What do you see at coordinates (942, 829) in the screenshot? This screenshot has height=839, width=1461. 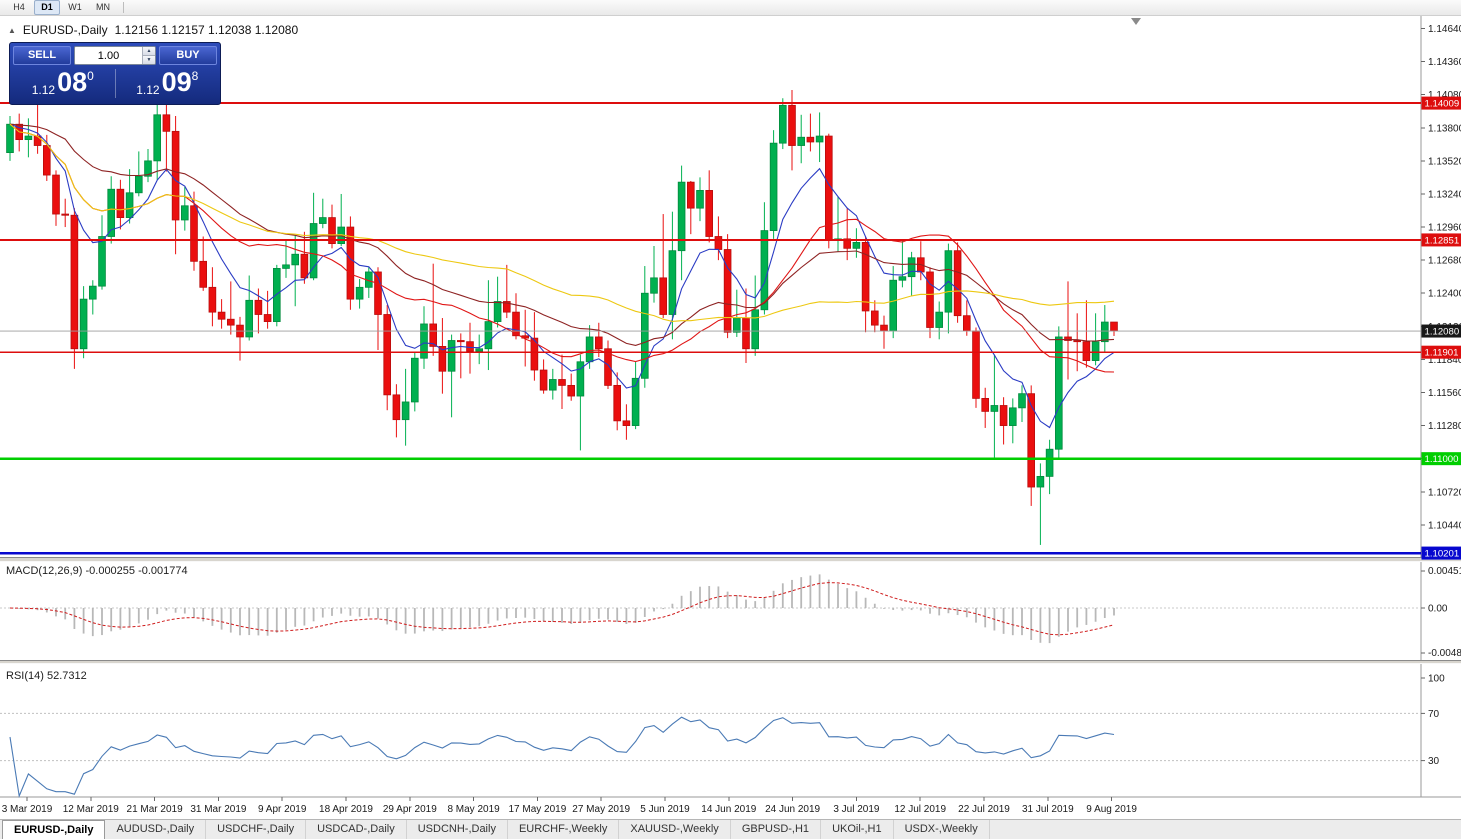 I see `tab-usdx-weekly: USDX-,Weekly` at bounding box center [942, 829].